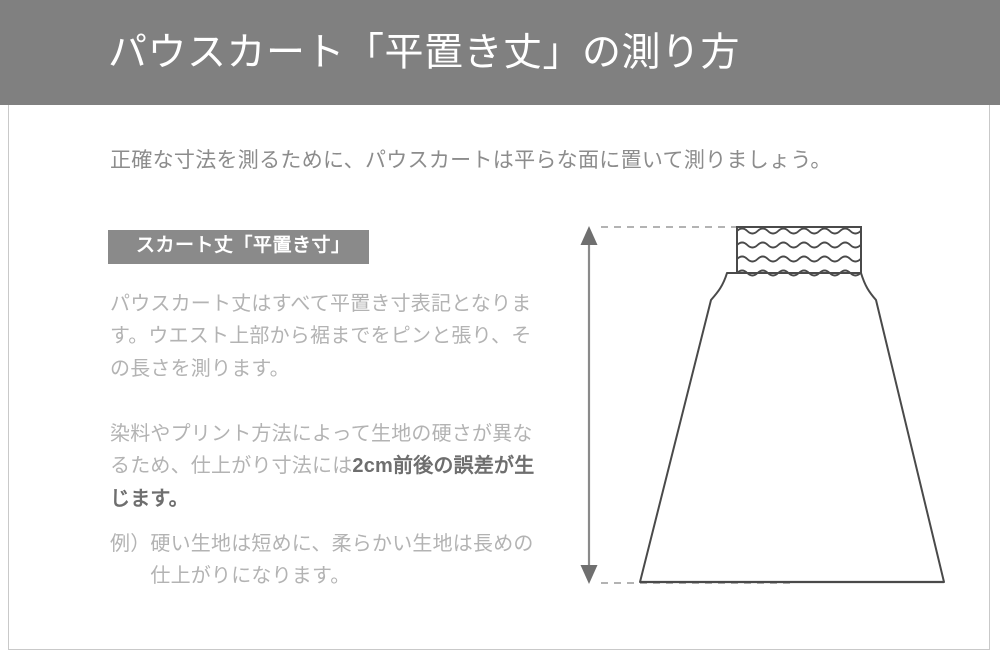 Image resolution: width=1000 pixels, height=660 pixels. Describe the element at coordinates (589, 405) in the screenshot. I see `measurement-arrow` at that location.